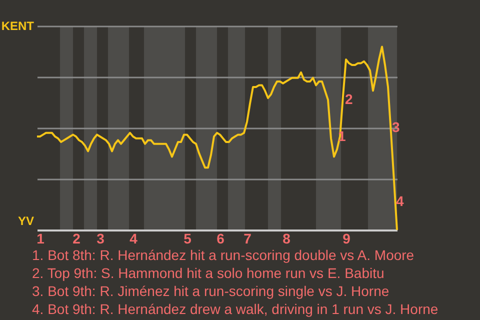  Describe the element at coordinates (349, 99) in the screenshot. I see `annotation: 2` at that location.